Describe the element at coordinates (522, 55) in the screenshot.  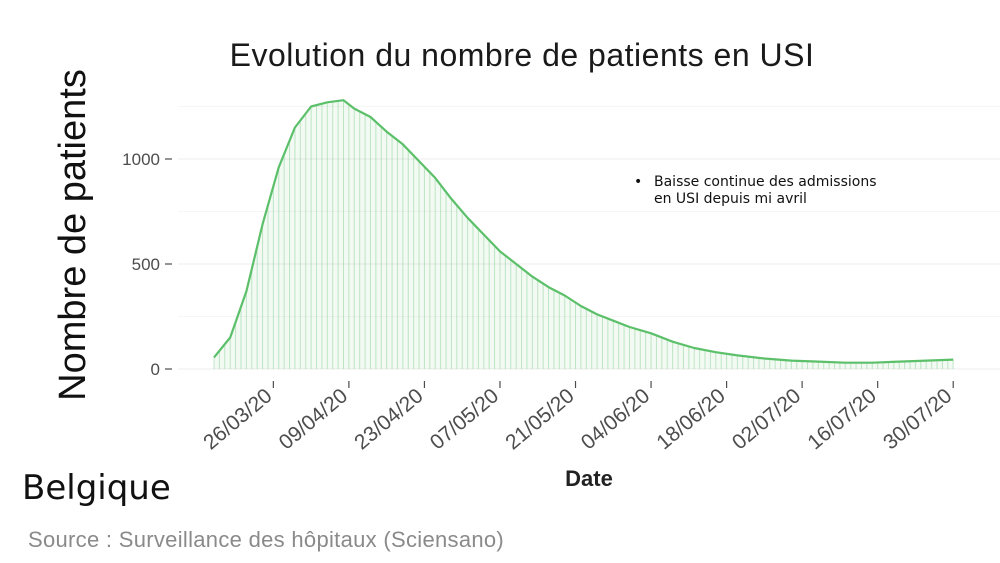
I see `chart-title: Evolution du nombre de patients en USI` at that location.